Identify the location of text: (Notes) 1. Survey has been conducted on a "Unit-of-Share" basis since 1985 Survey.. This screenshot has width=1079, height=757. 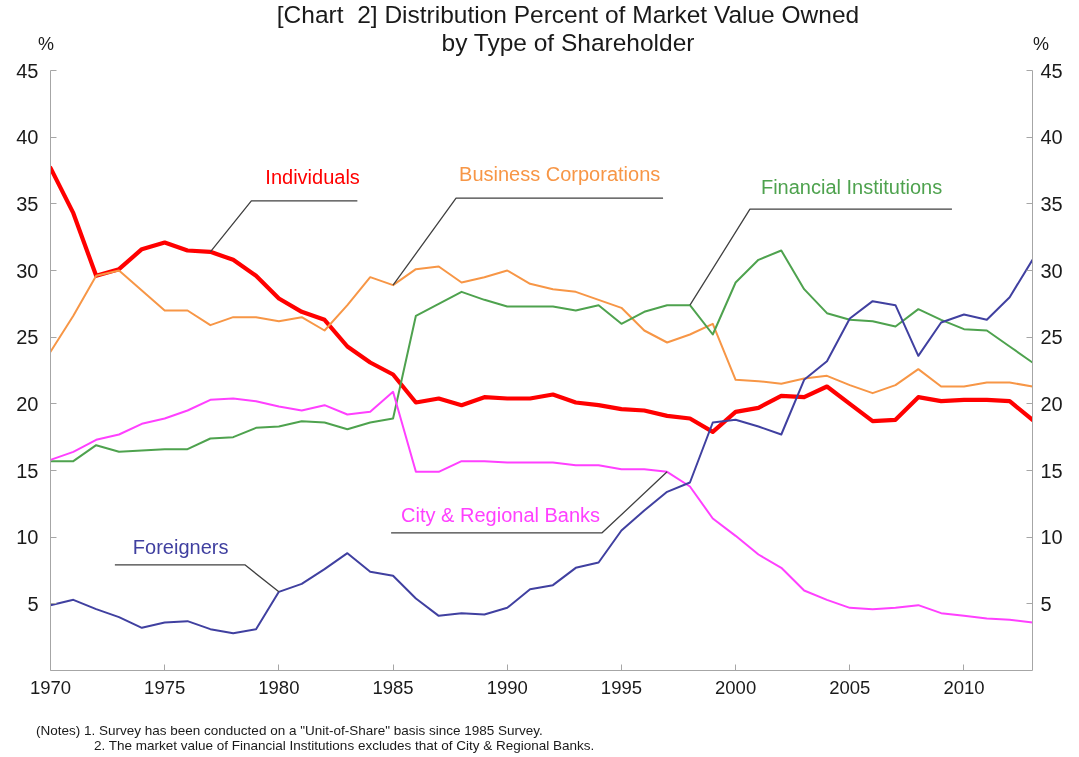
(289, 731).